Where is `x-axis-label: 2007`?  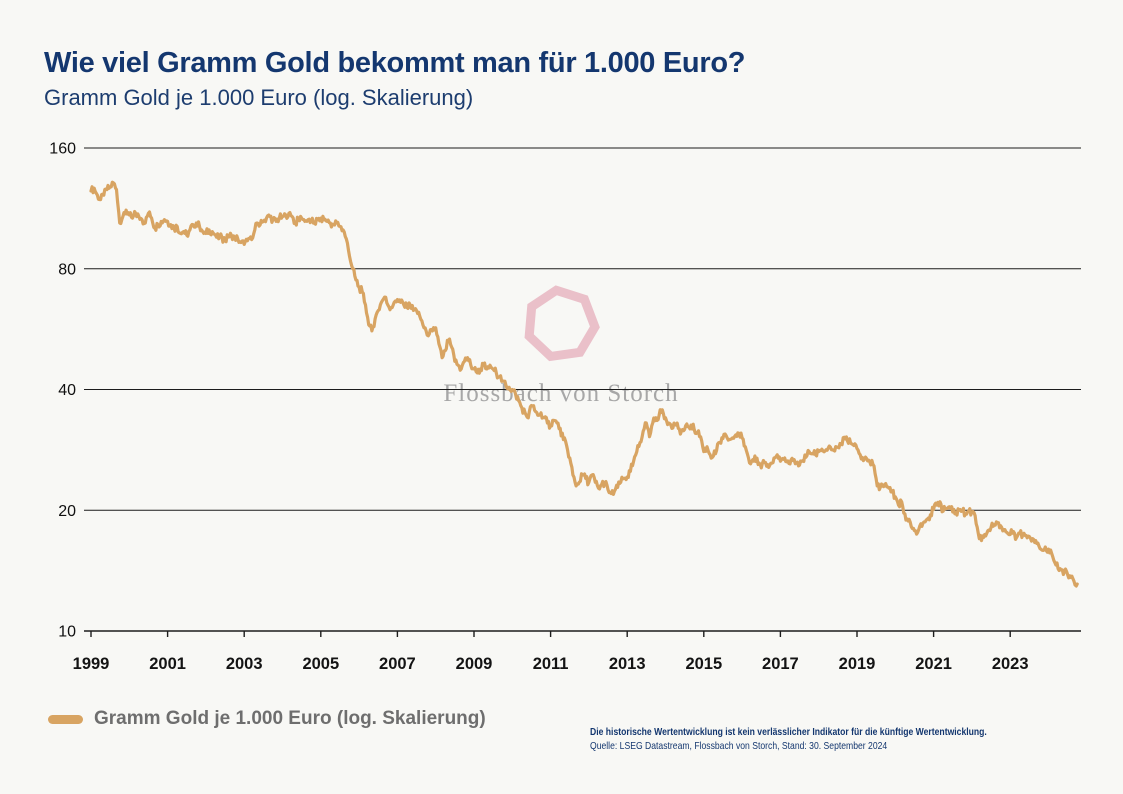
x-axis-label: 2007 is located at coordinates (397, 664).